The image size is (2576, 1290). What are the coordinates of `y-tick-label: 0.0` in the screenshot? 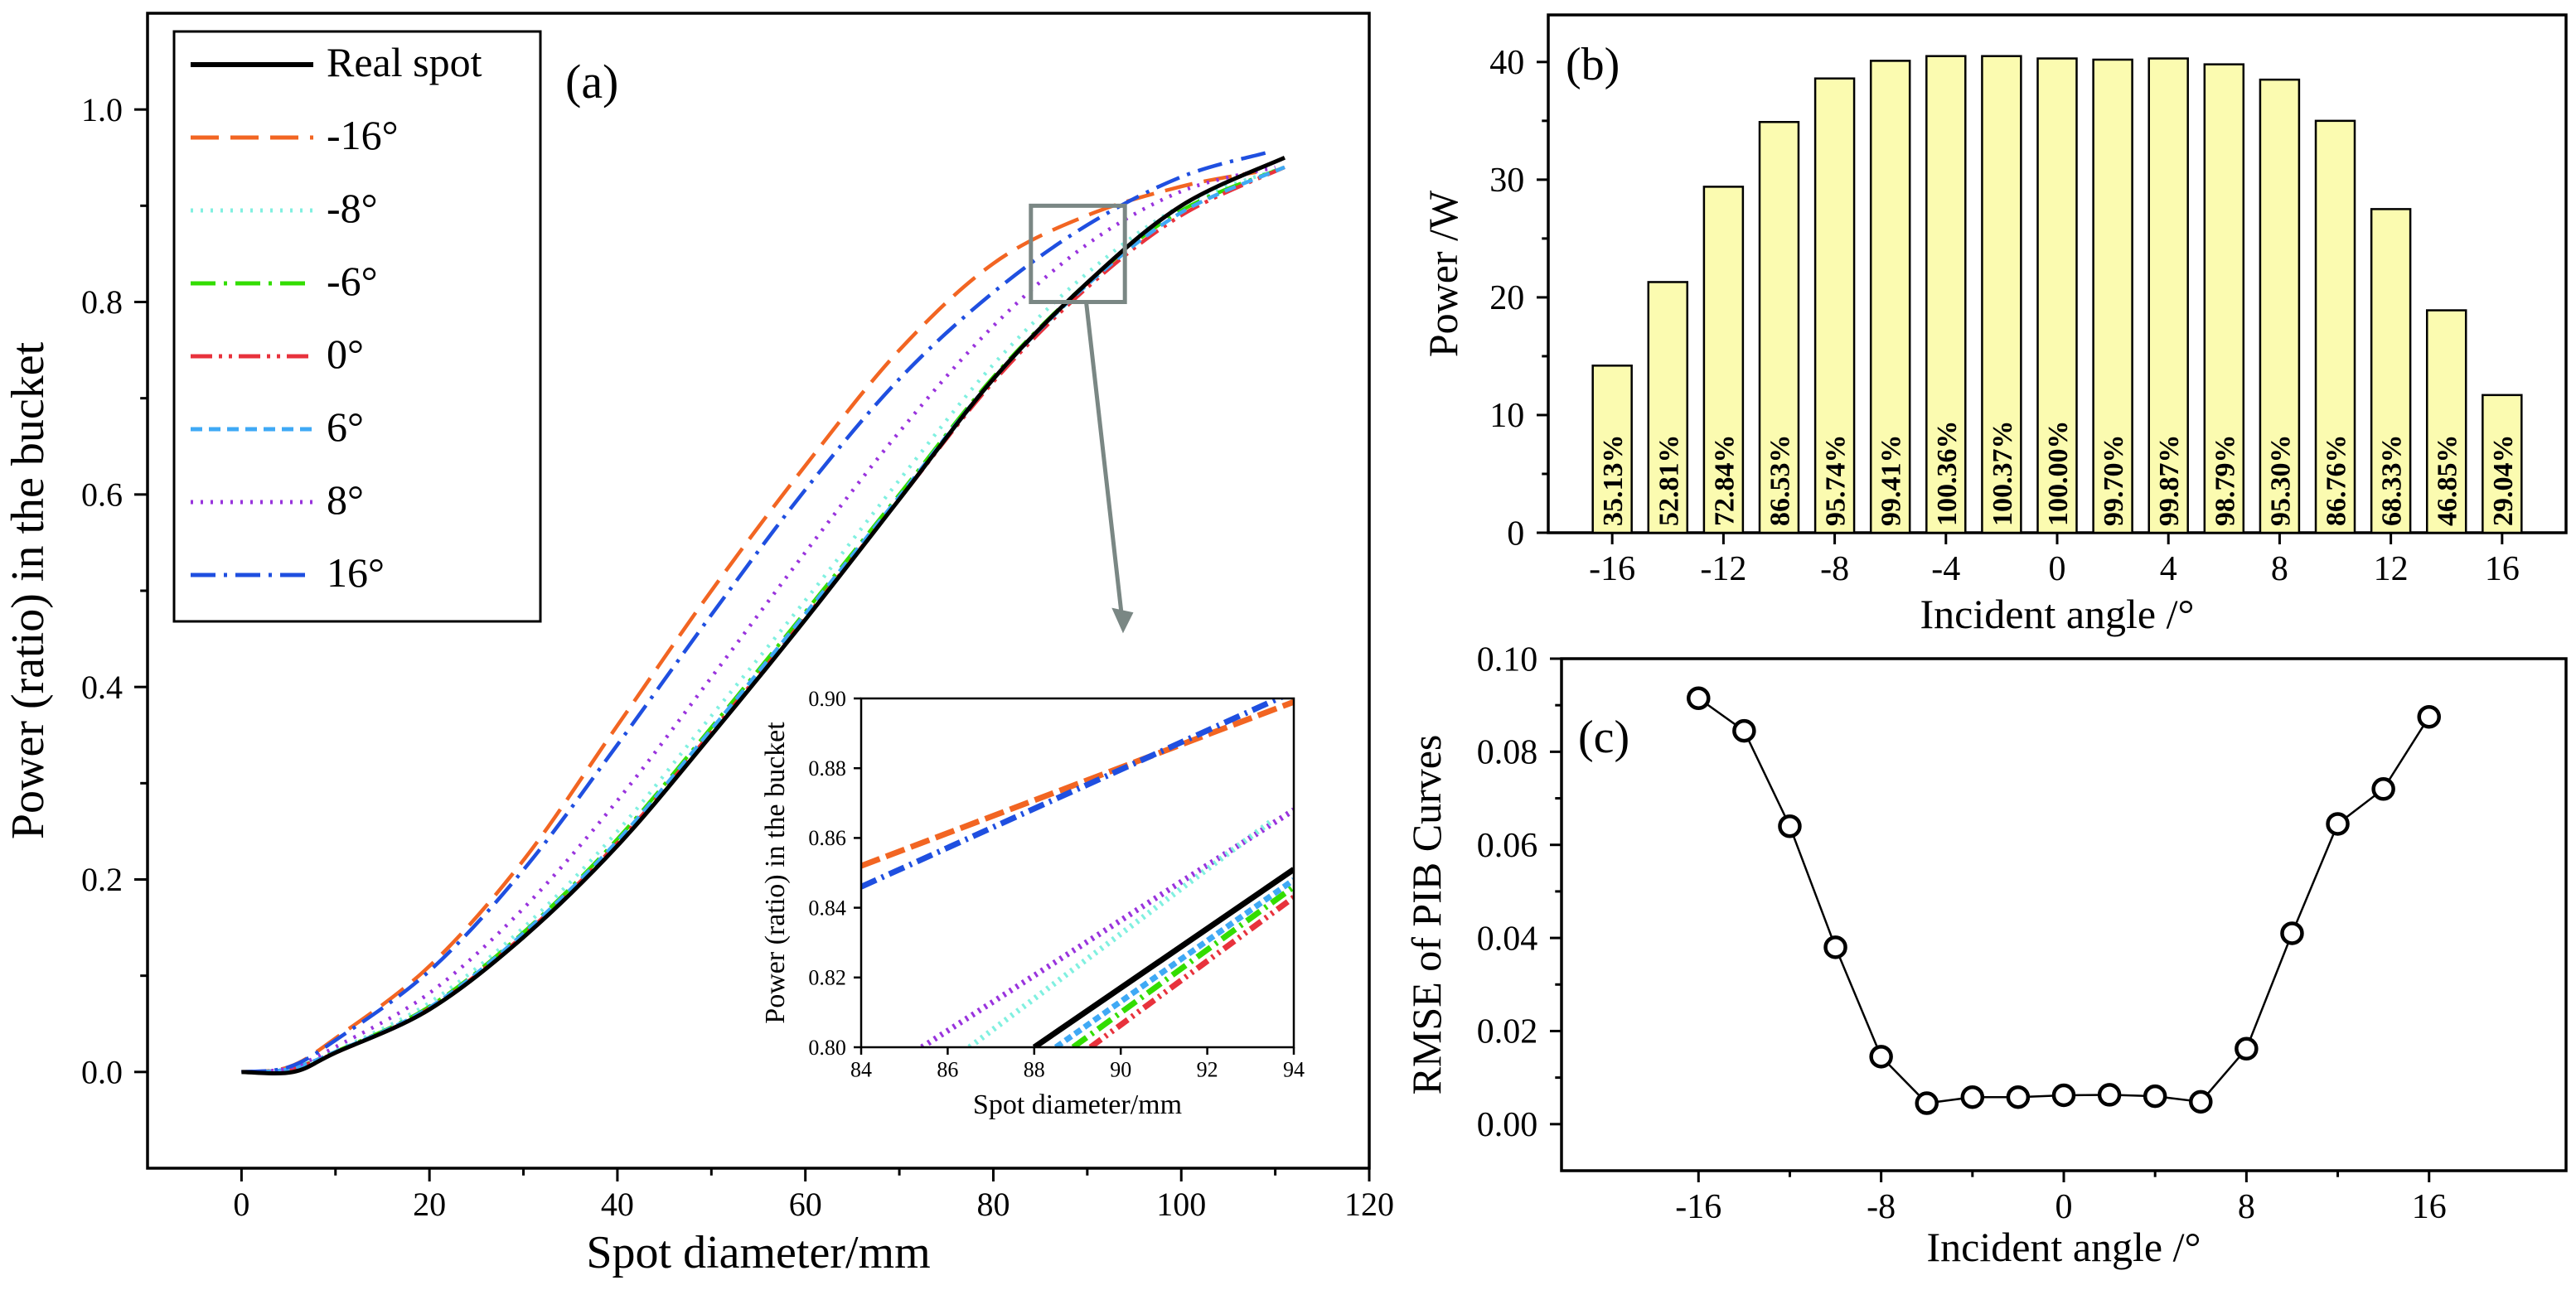 It's located at (102, 1072).